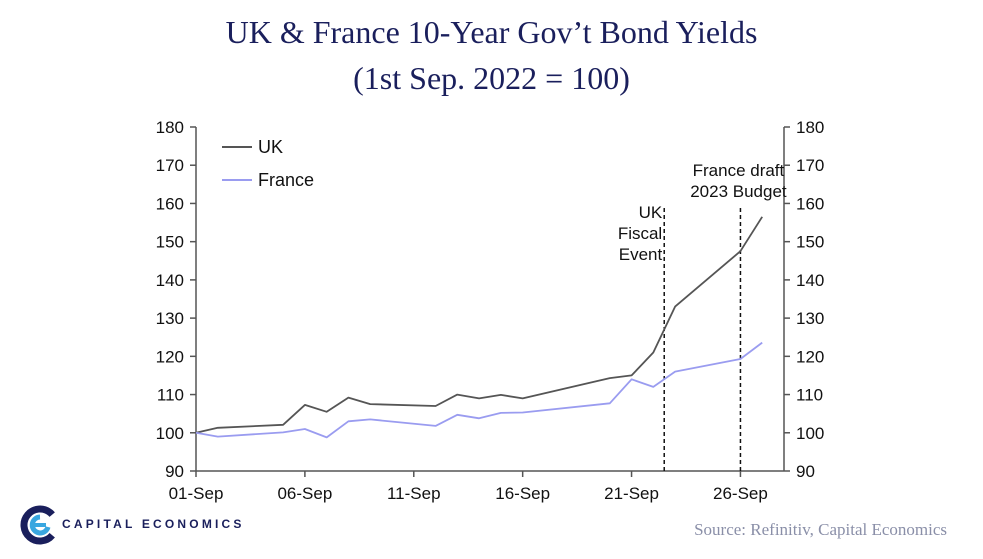 The width and height of the screenshot is (983, 559). Describe the element at coordinates (170, 318) in the screenshot. I see `y-tick-label-left: 130` at that location.